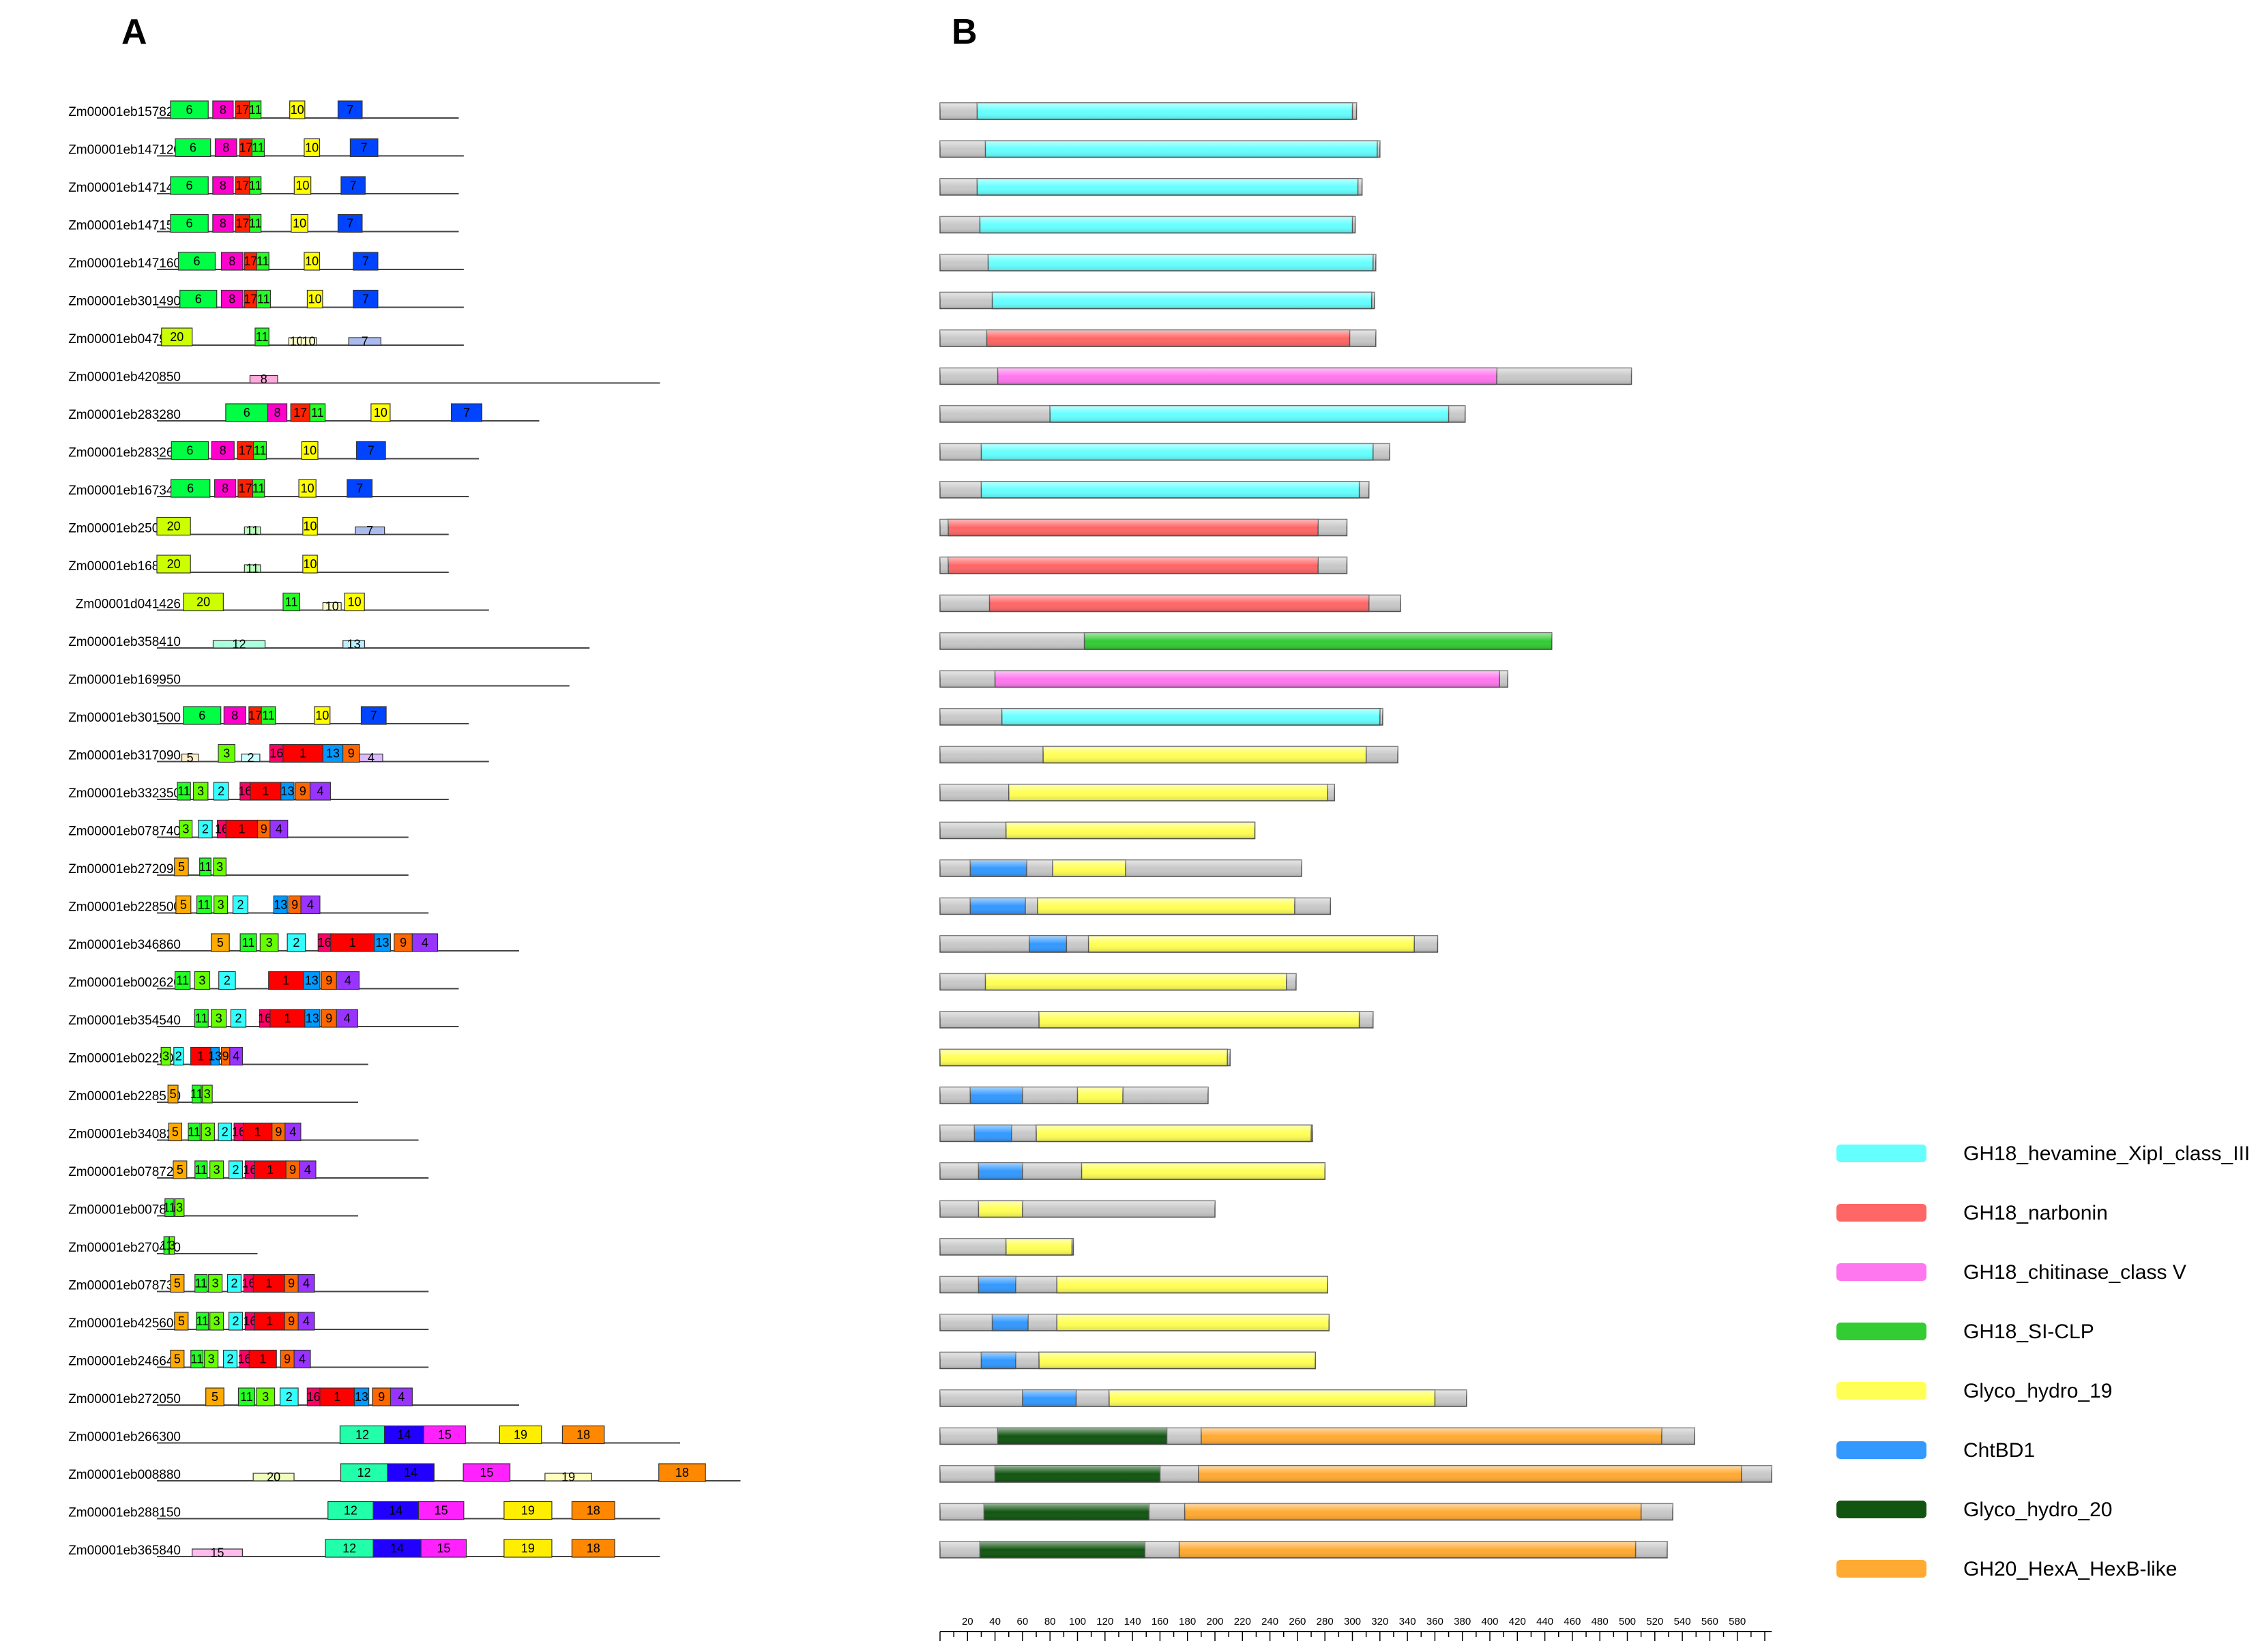 Image resolution: width=2258 pixels, height=1652 pixels. Describe the element at coordinates (404, 1435) in the screenshot. I see `motif-14-box: 14` at that location.